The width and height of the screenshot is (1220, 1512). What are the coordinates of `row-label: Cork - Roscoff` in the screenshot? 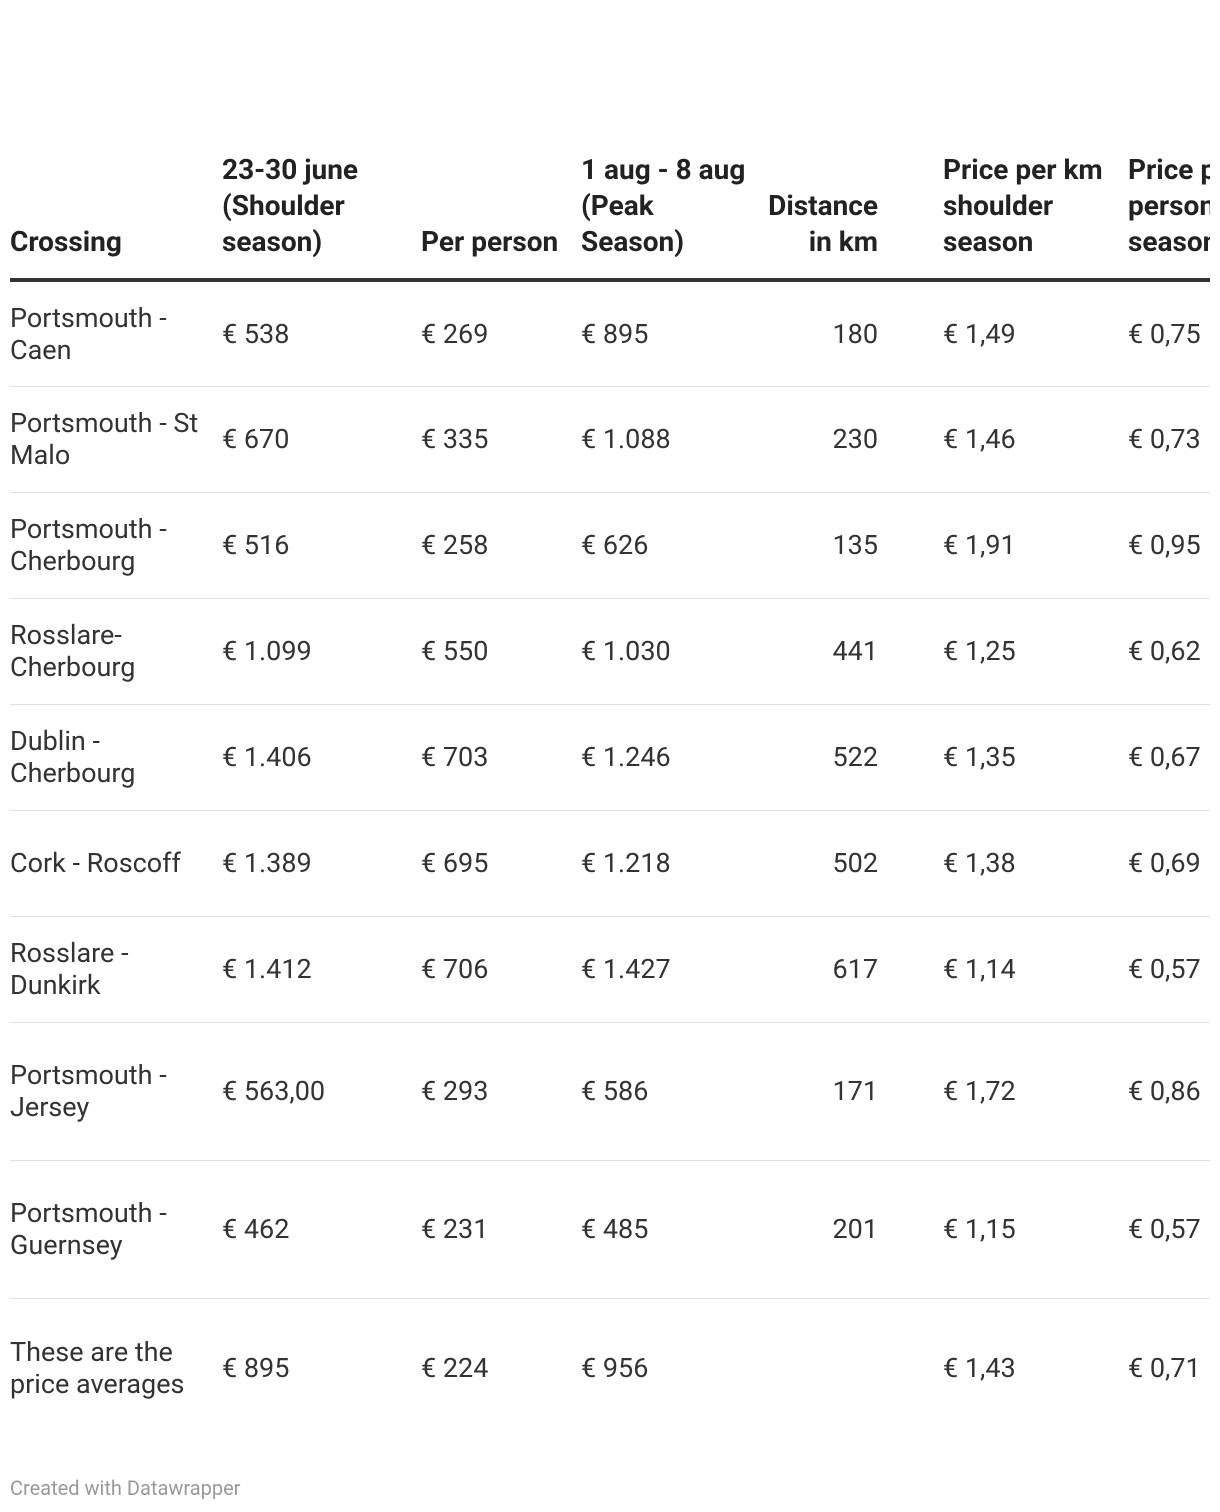 It's located at (116, 863).